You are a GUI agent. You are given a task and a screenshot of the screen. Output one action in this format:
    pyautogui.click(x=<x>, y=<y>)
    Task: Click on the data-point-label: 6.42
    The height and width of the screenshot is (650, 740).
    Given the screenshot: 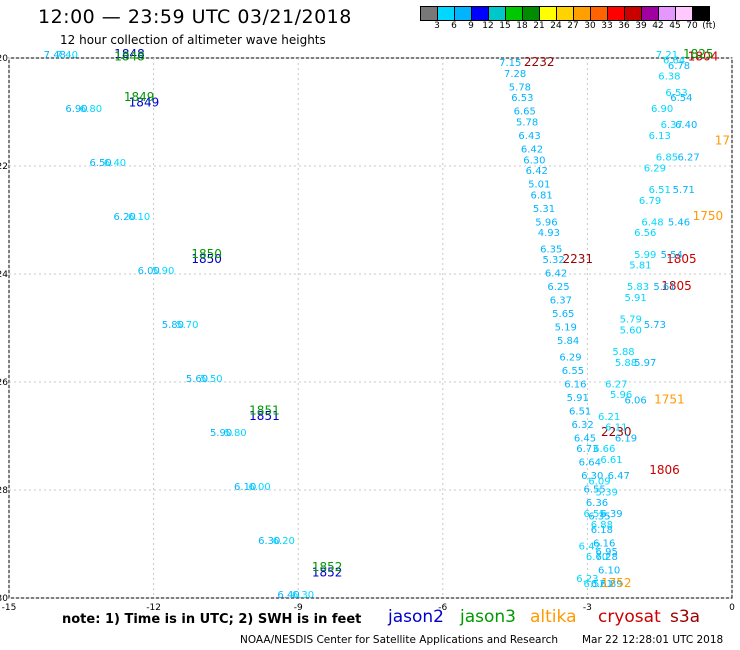 What is the action you would take?
    pyautogui.click(x=537, y=171)
    